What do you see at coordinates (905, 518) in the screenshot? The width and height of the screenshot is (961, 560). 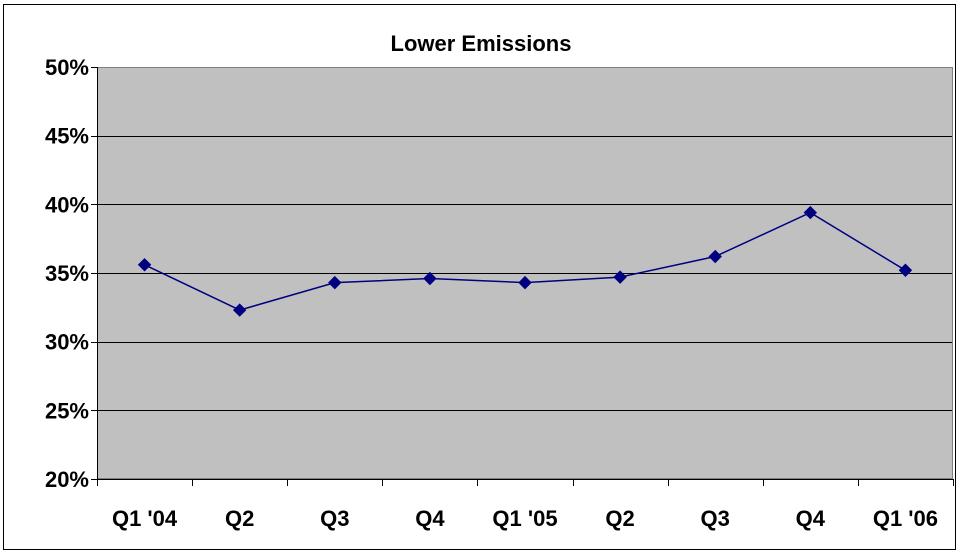 I see `x-tick-label: Q1 '06` at bounding box center [905, 518].